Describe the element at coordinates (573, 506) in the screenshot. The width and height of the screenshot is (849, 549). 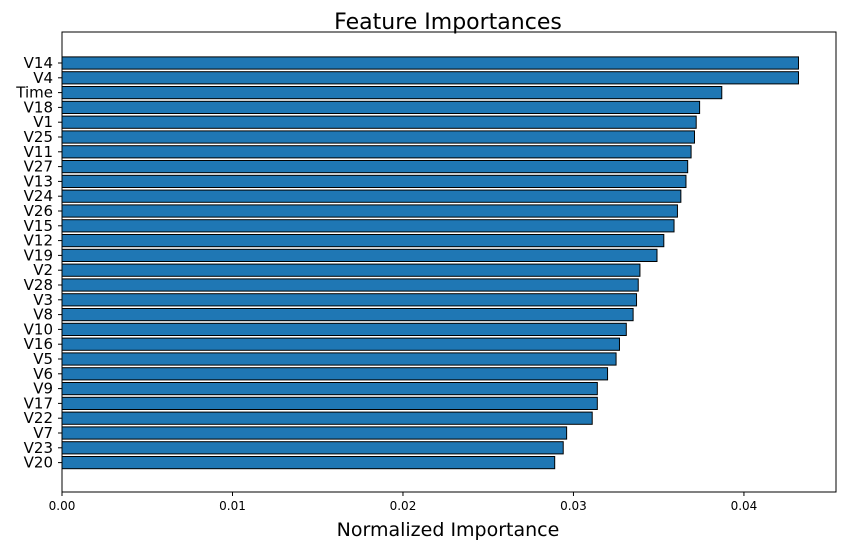
I see `x-tick-label: 0.03` at that location.